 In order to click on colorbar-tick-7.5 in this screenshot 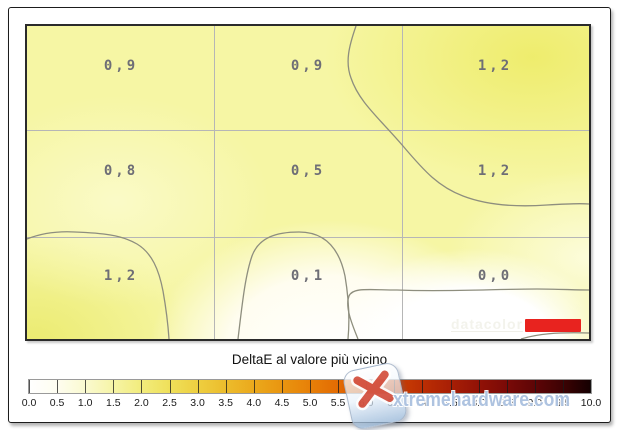, I will do `click(451, 386)`.